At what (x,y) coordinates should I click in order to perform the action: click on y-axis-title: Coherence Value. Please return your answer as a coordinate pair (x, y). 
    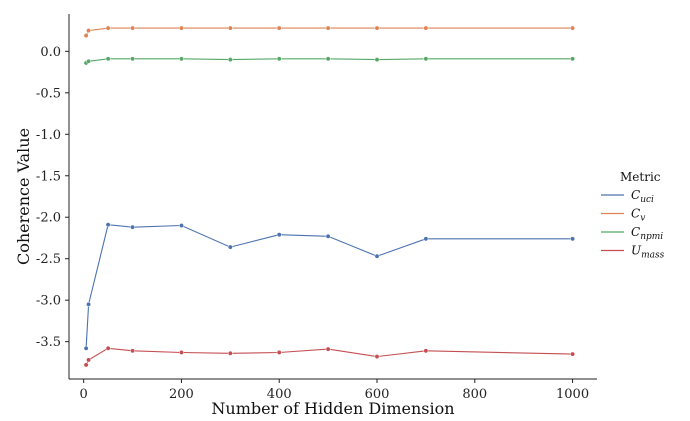
    Looking at the image, I should click on (23, 196).